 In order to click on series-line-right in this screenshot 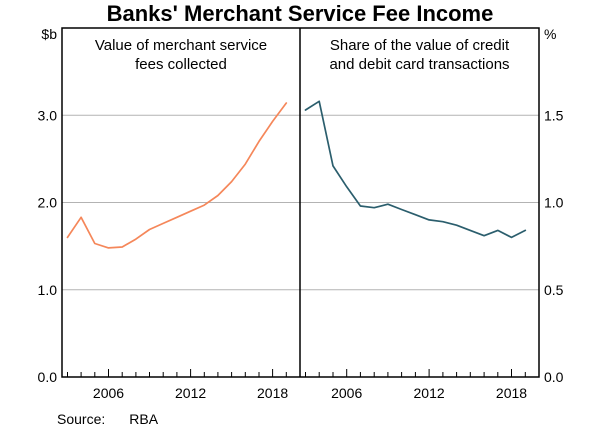, I will do `click(415, 169)`.